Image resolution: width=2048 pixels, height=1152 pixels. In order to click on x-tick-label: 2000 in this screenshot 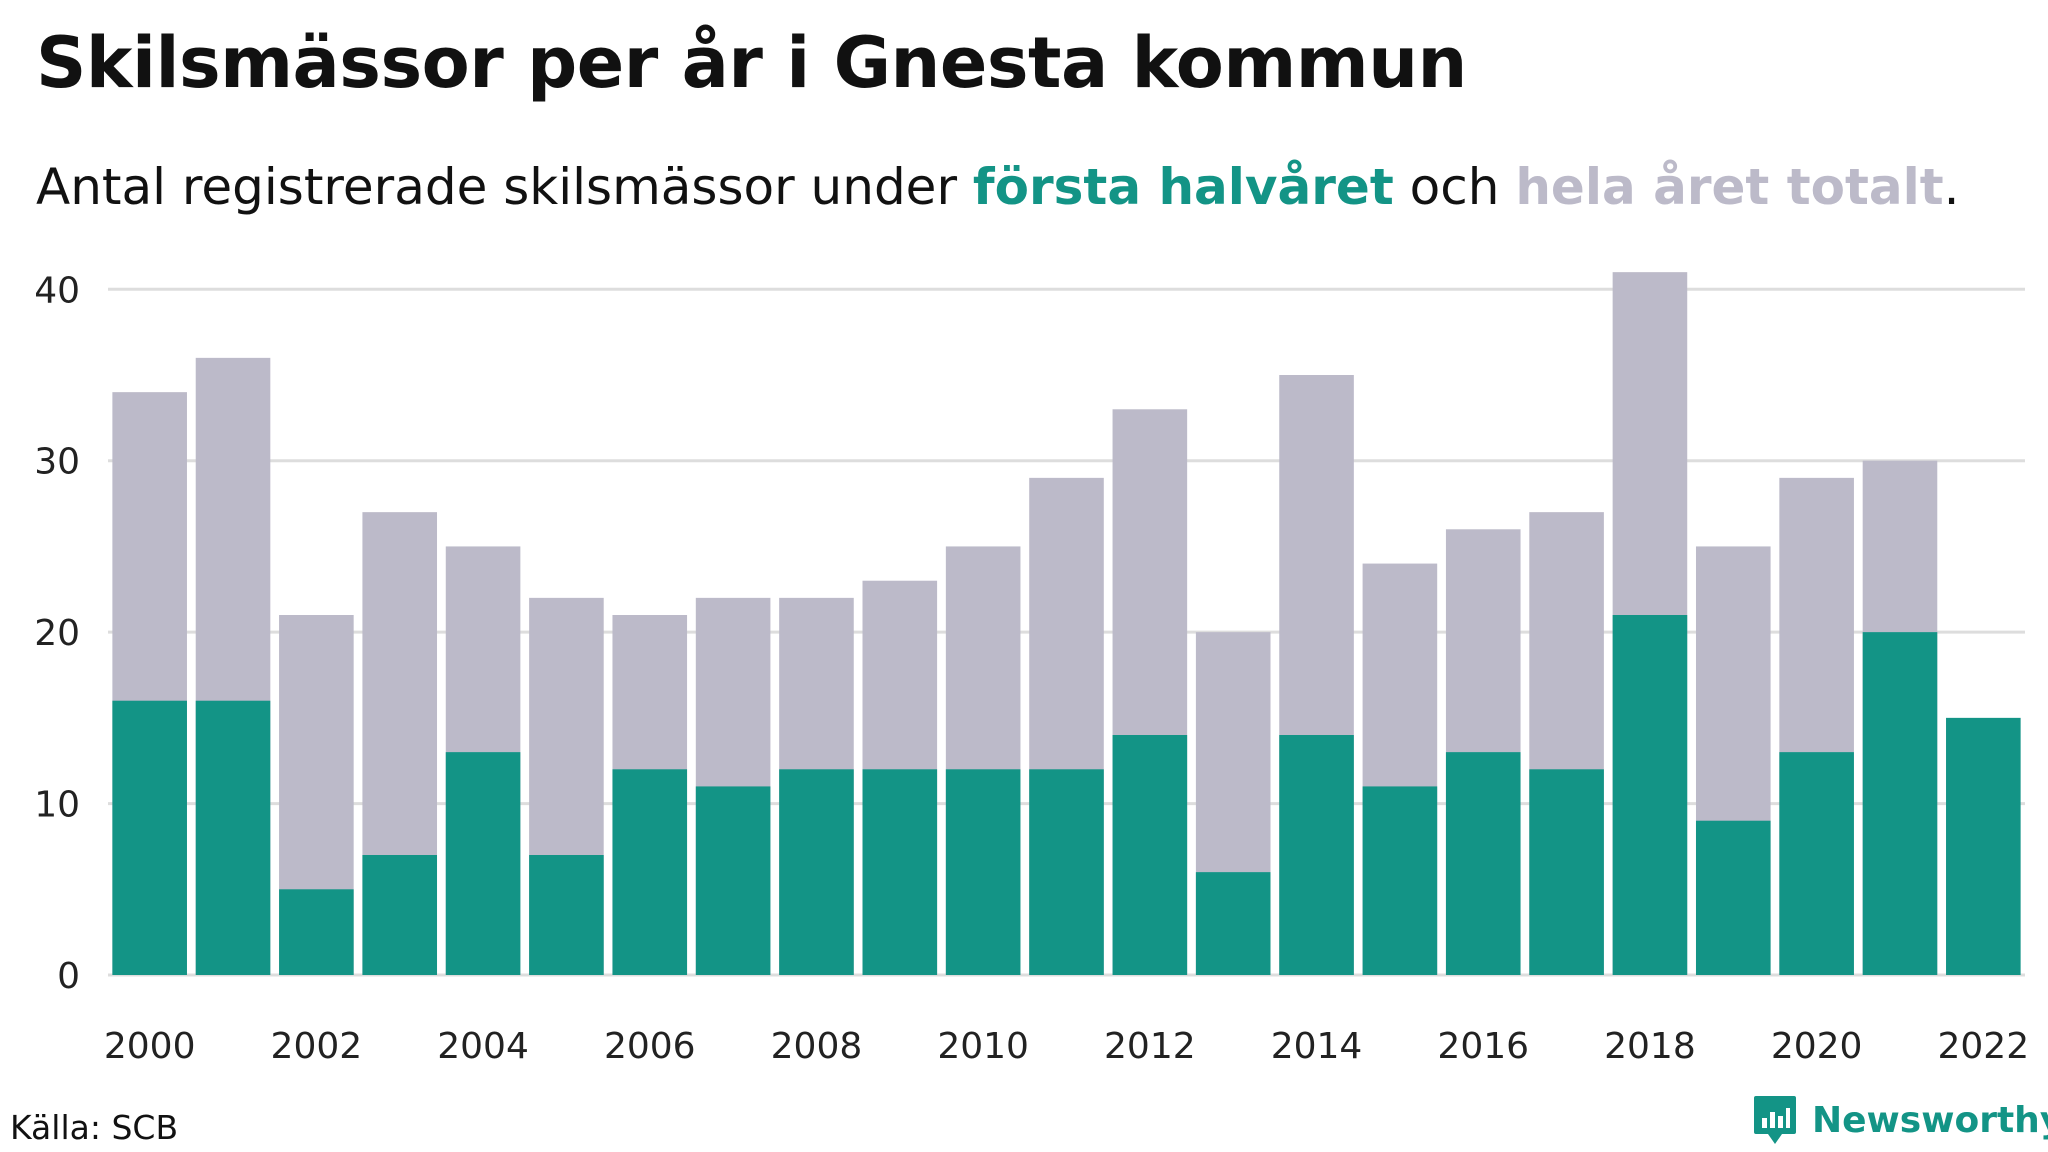, I will do `click(150, 1046)`.